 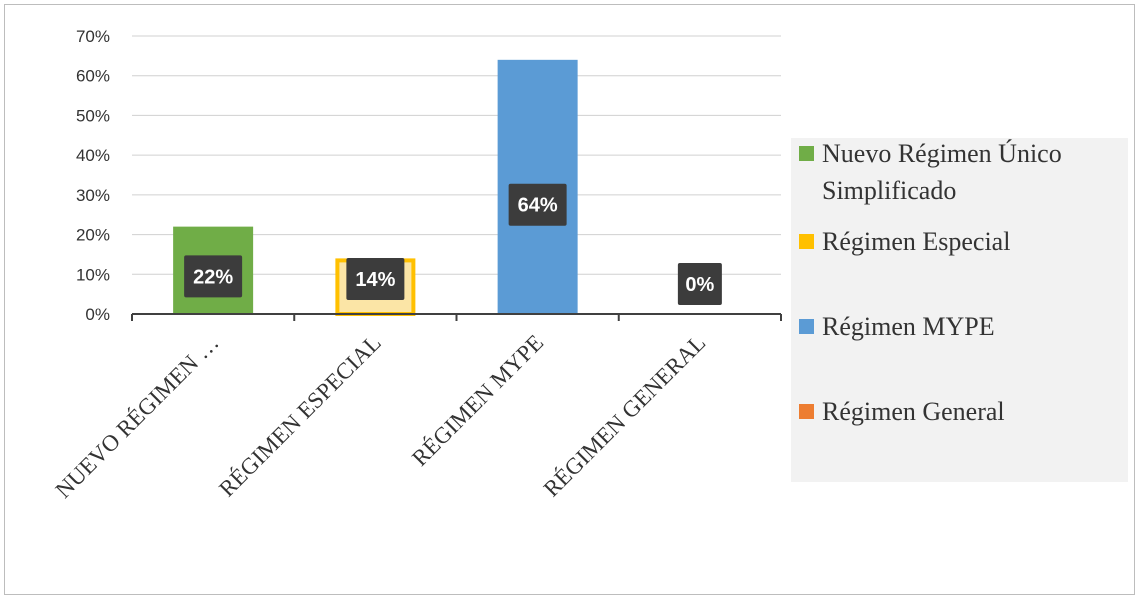 I want to click on y-tick-label: 0%, so click(x=97, y=314).